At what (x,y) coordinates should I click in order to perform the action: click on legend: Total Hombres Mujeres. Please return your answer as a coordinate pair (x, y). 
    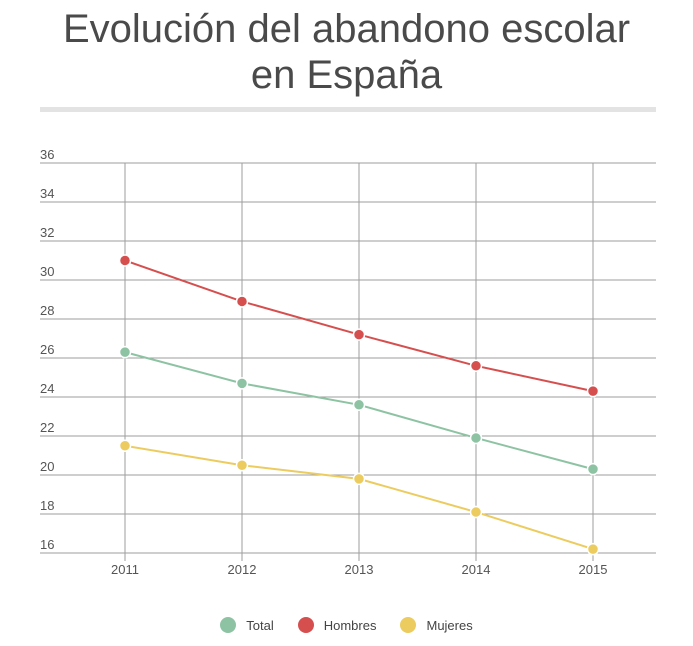
    Looking at the image, I should click on (346, 625).